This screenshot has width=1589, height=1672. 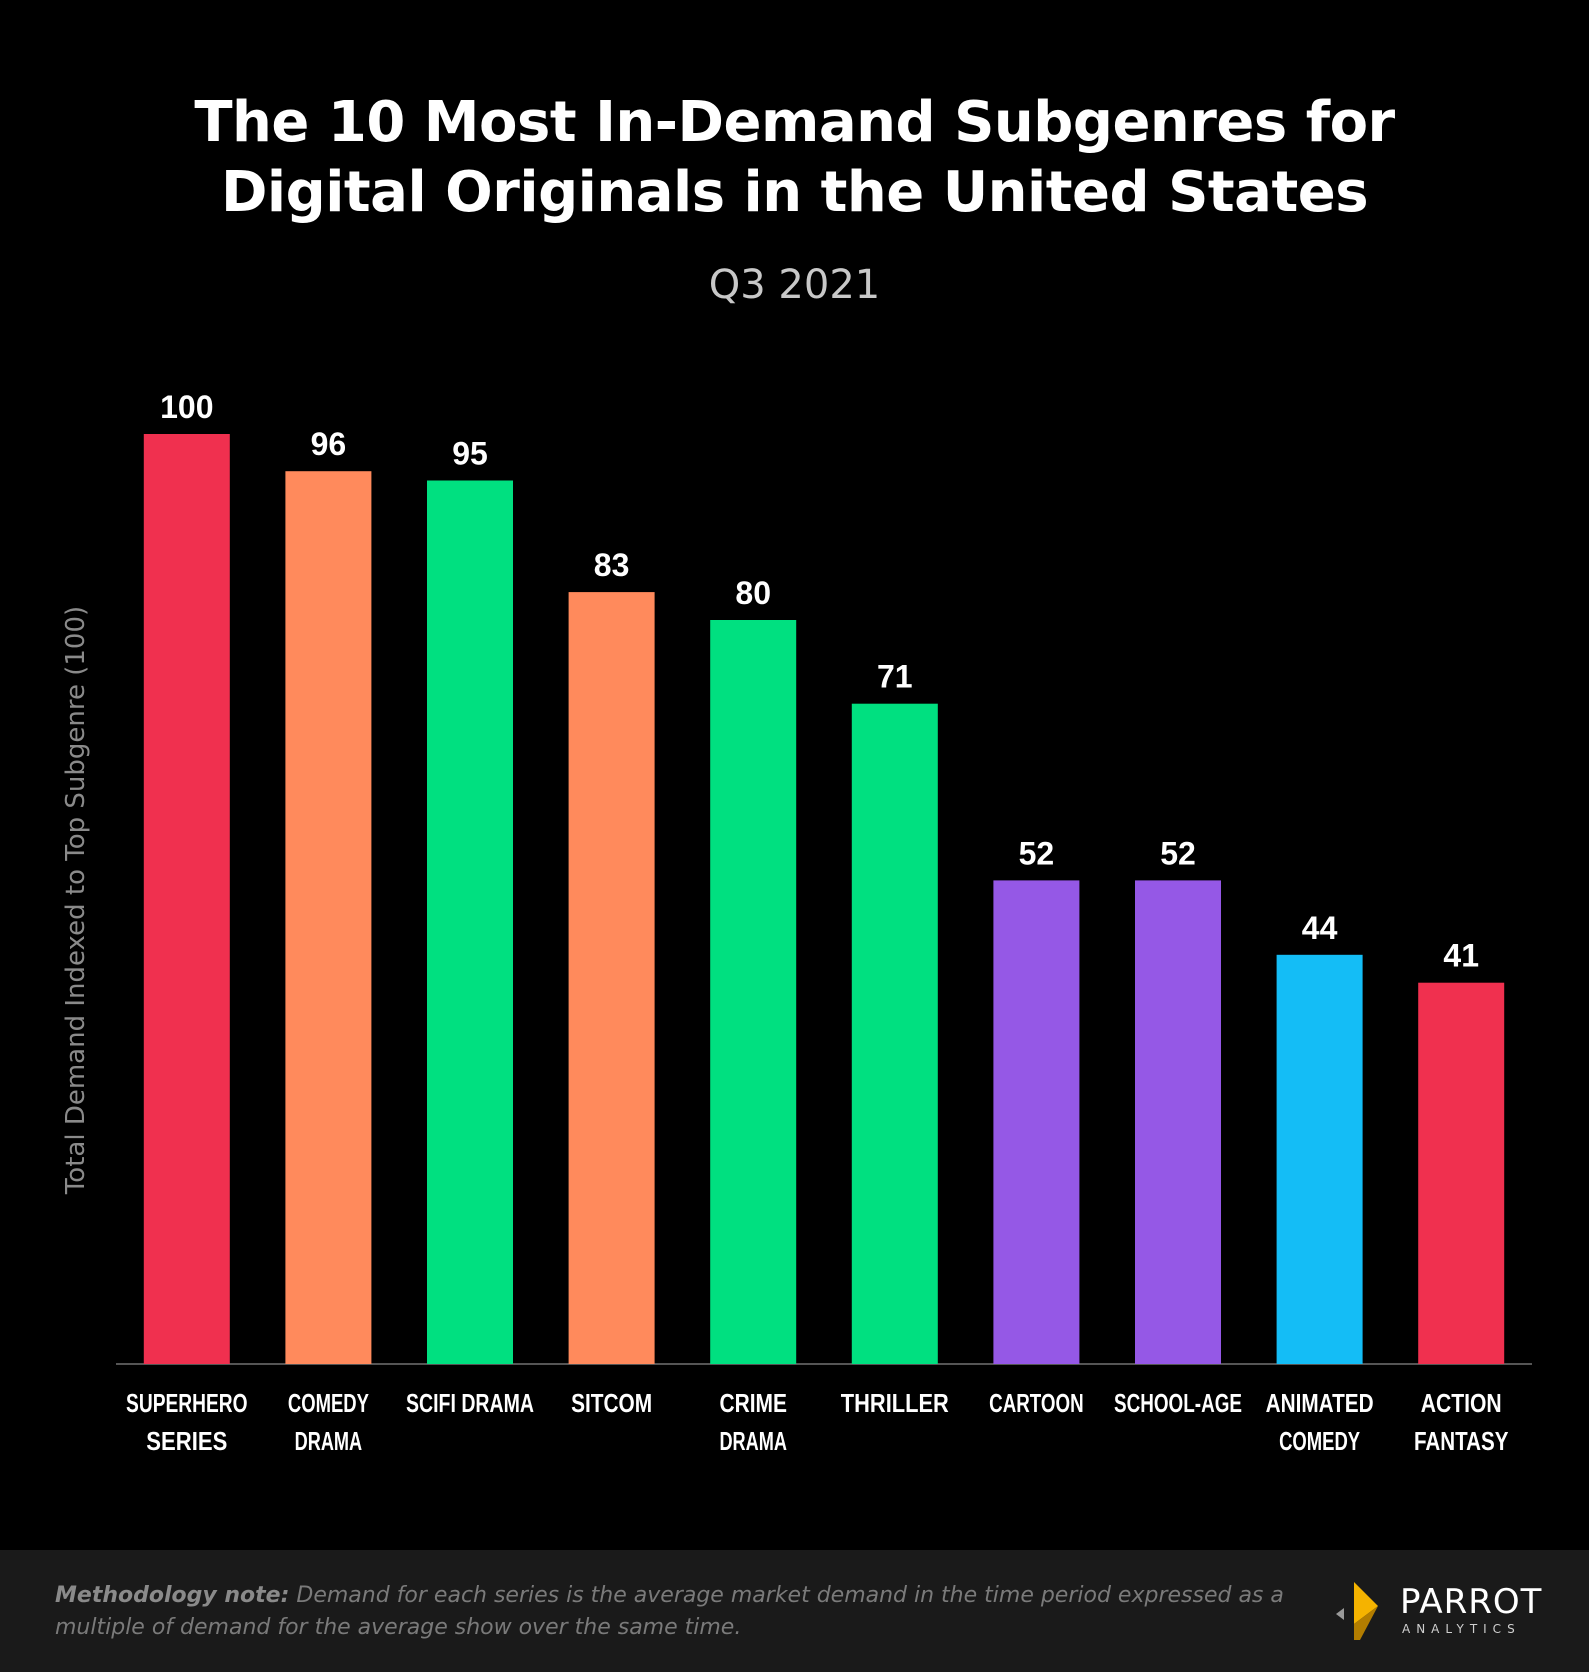 What do you see at coordinates (753, 1441) in the screenshot?
I see `x-tick-label-4-1: DRAMA` at bounding box center [753, 1441].